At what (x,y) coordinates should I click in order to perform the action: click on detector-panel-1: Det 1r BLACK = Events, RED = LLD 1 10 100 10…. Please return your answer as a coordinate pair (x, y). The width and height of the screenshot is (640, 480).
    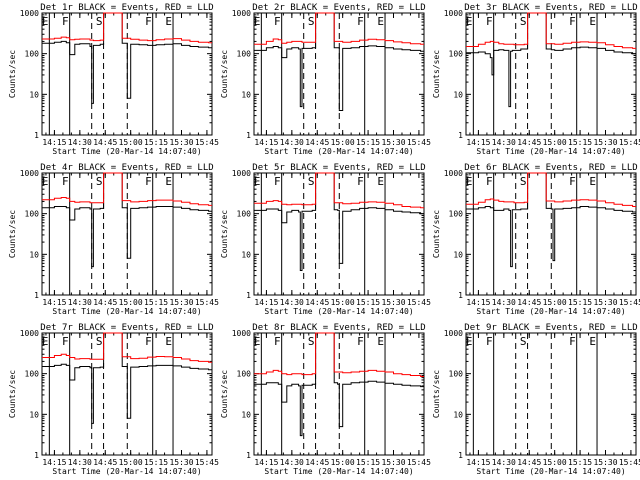
    Looking at the image, I should click on (113, 79).